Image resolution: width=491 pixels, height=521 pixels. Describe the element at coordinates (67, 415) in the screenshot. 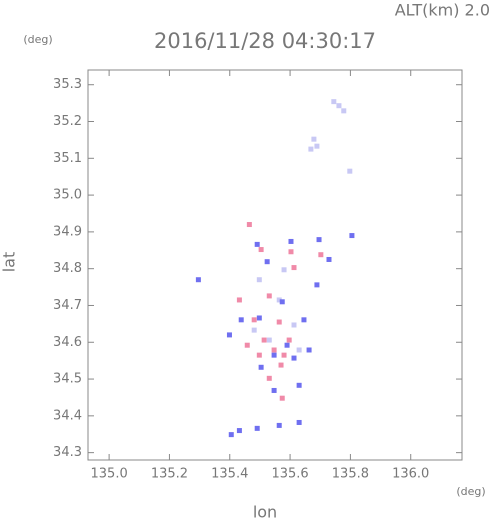

I see `y-tick-label: 34.4` at that location.